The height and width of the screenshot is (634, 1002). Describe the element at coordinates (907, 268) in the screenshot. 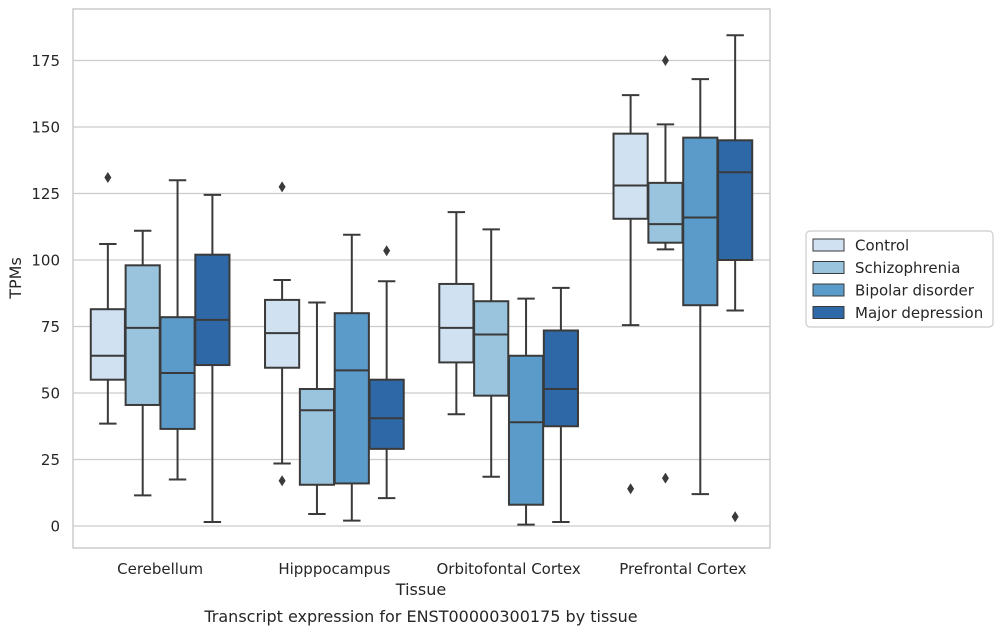

I see `legend-label: Schizophrenia` at that location.